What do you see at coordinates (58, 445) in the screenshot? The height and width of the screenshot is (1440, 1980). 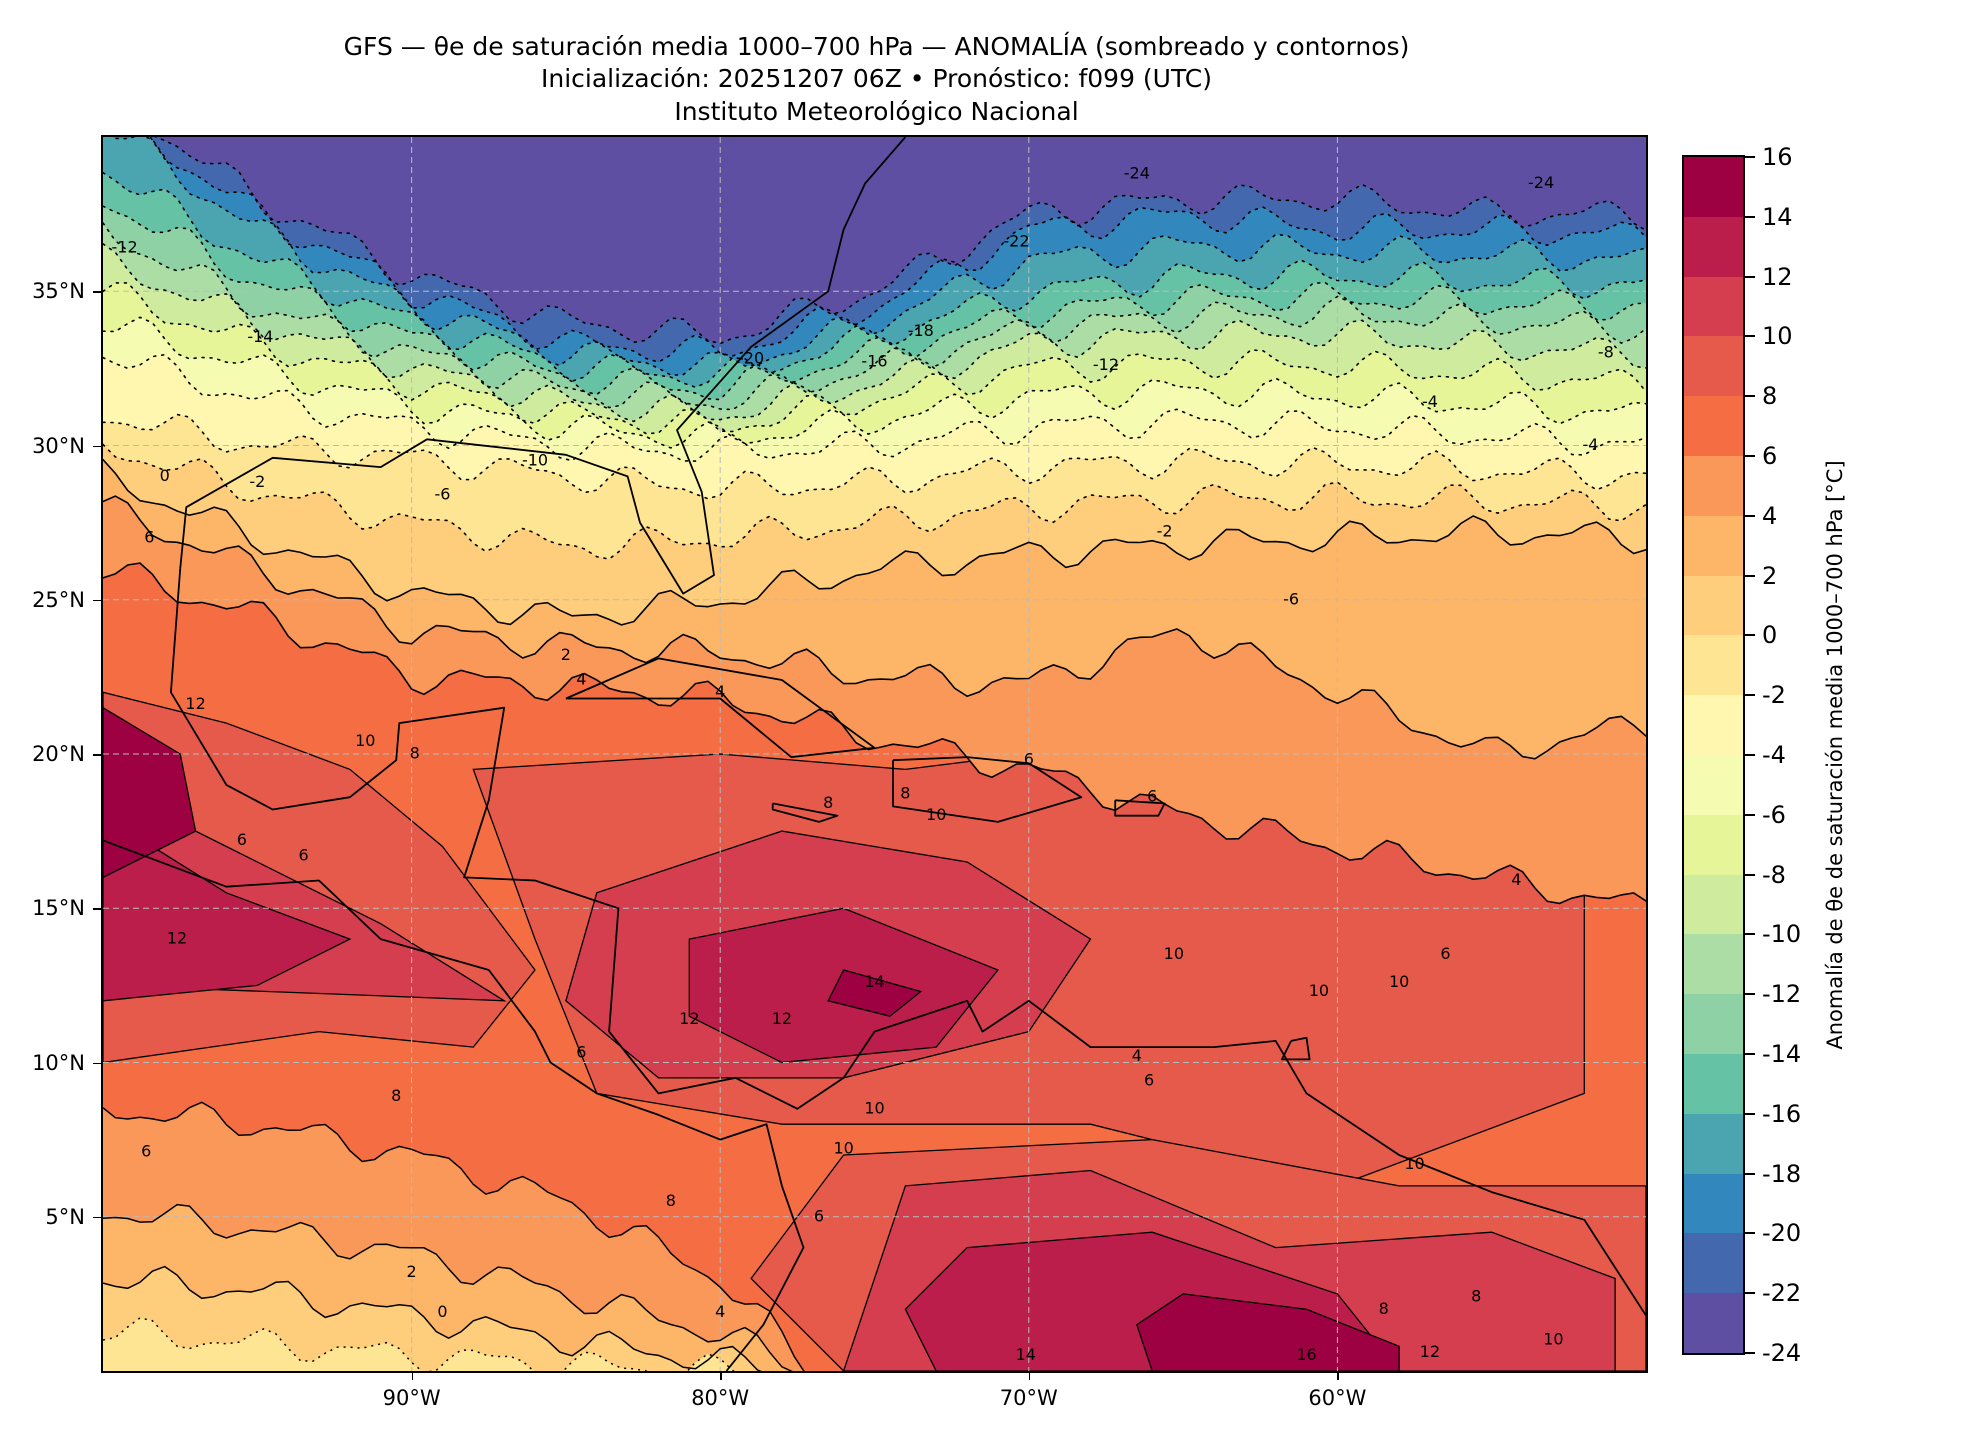 I see `y-tick-label: 30°N` at bounding box center [58, 445].